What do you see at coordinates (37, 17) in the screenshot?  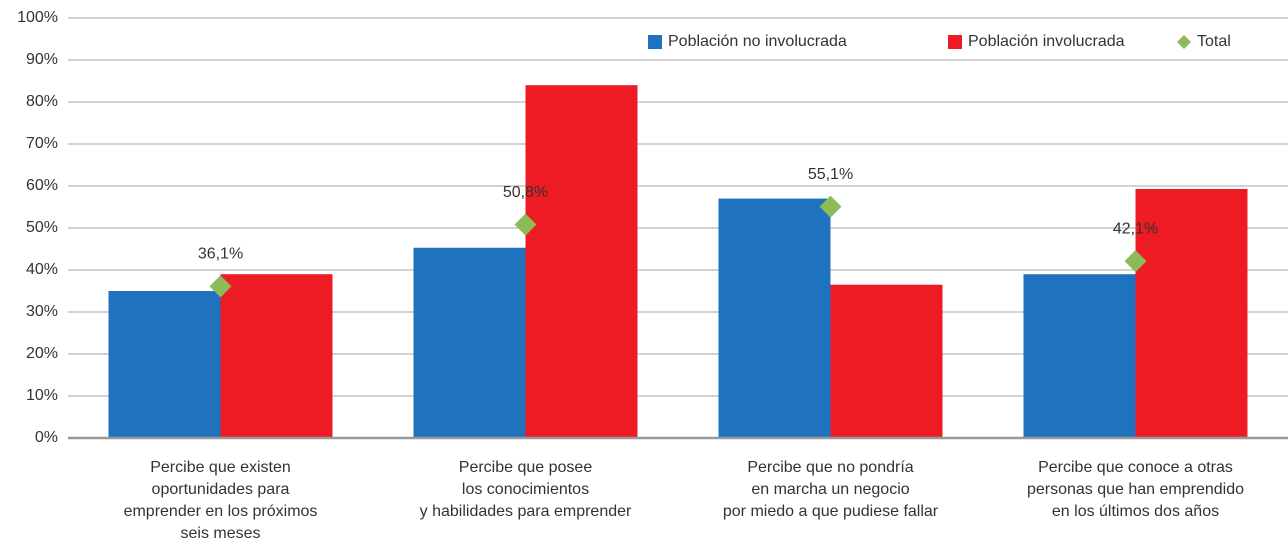 I see `y-tick-label: 100%` at bounding box center [37, 17].